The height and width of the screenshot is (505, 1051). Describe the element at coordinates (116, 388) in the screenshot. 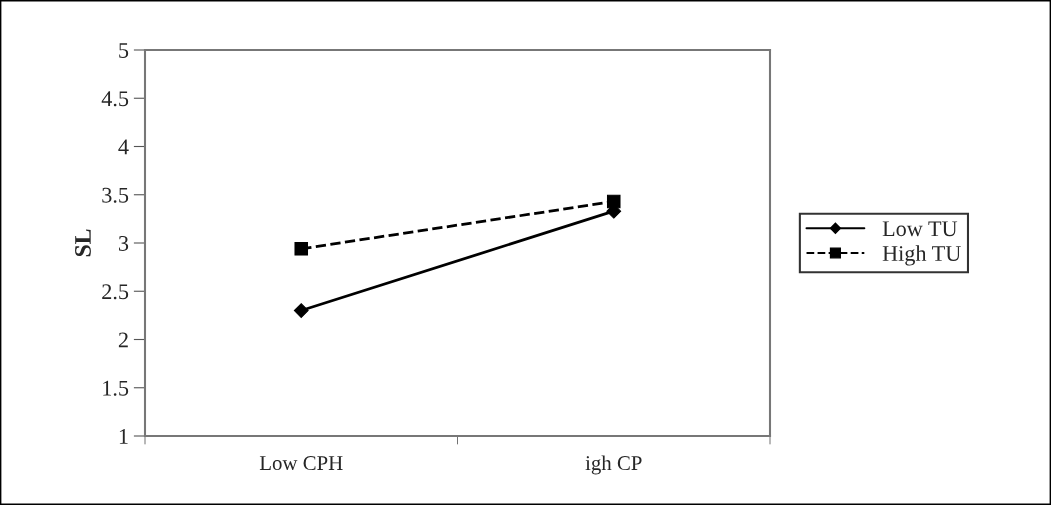

I see `y-tick-label: 1.5` at that location.